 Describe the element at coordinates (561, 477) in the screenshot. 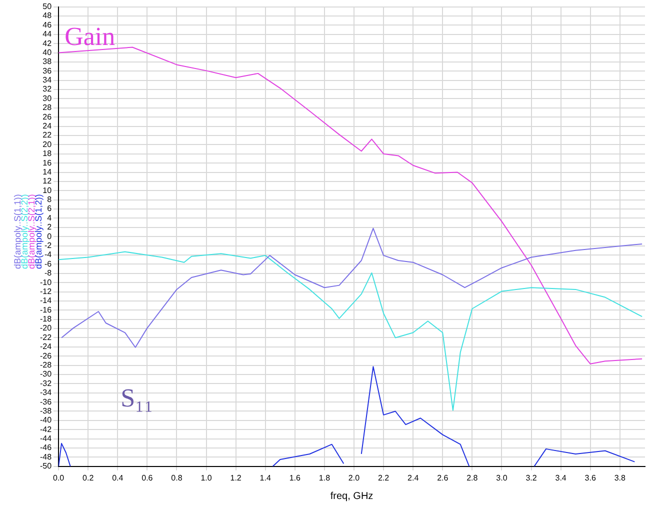

I see `x-tick-label: 3.4` at that location.